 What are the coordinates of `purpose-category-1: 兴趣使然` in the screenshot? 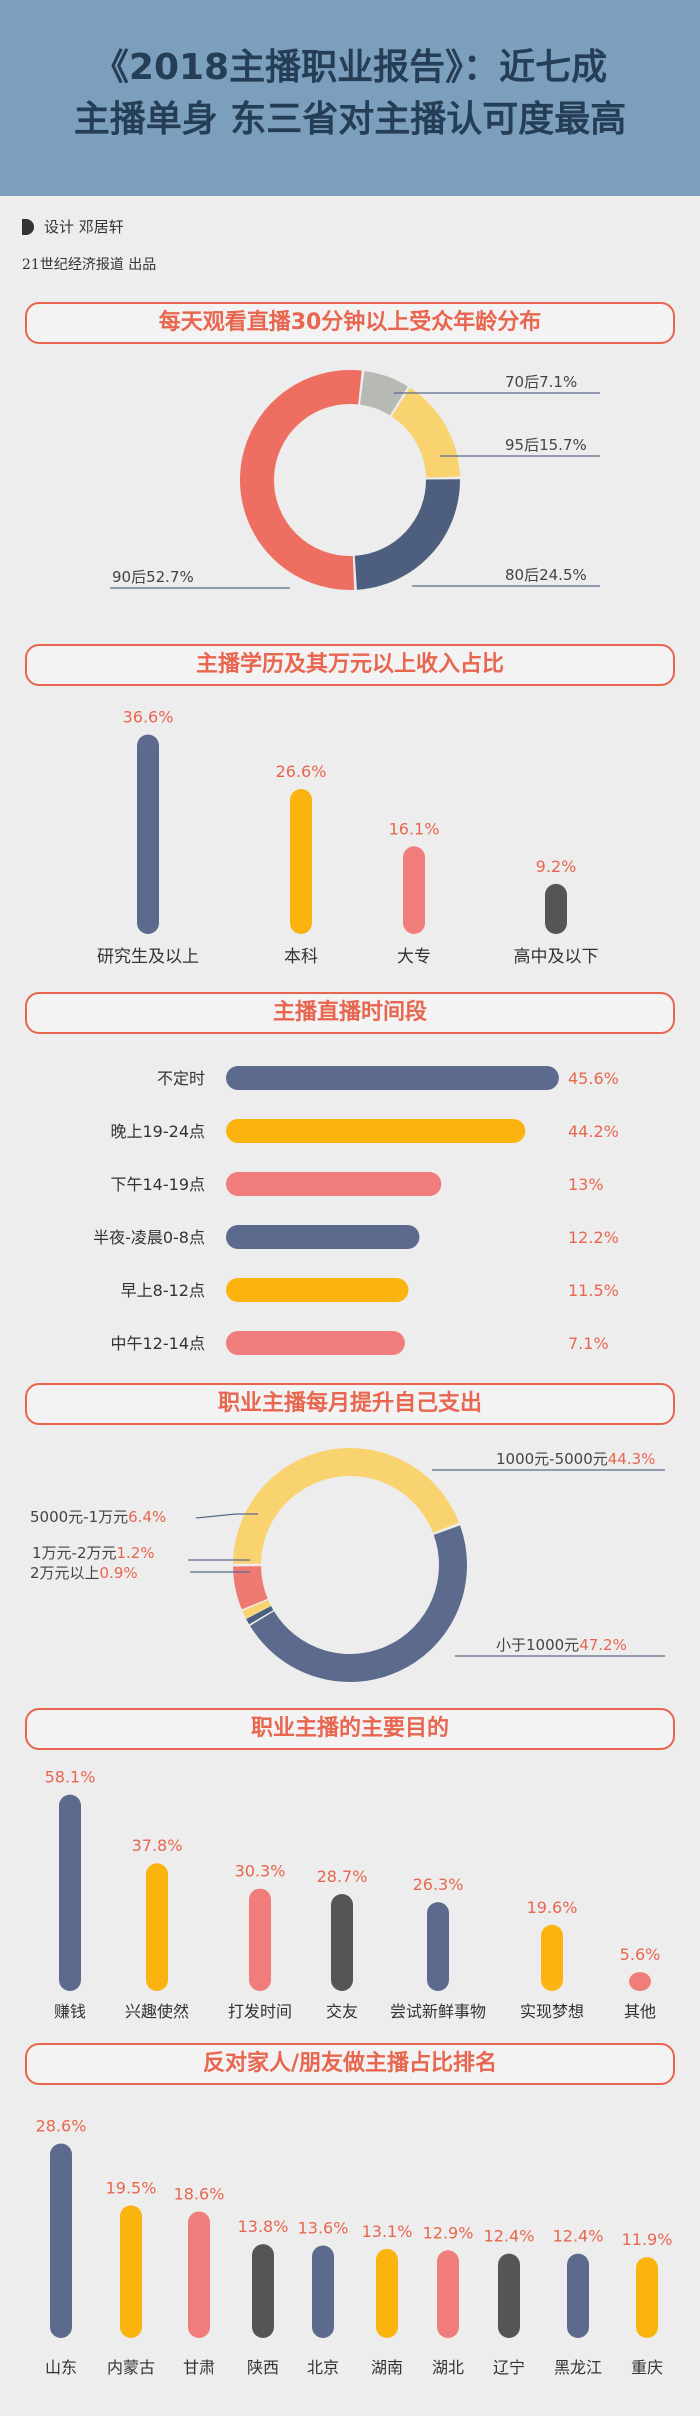 It's located at (157, 2011).